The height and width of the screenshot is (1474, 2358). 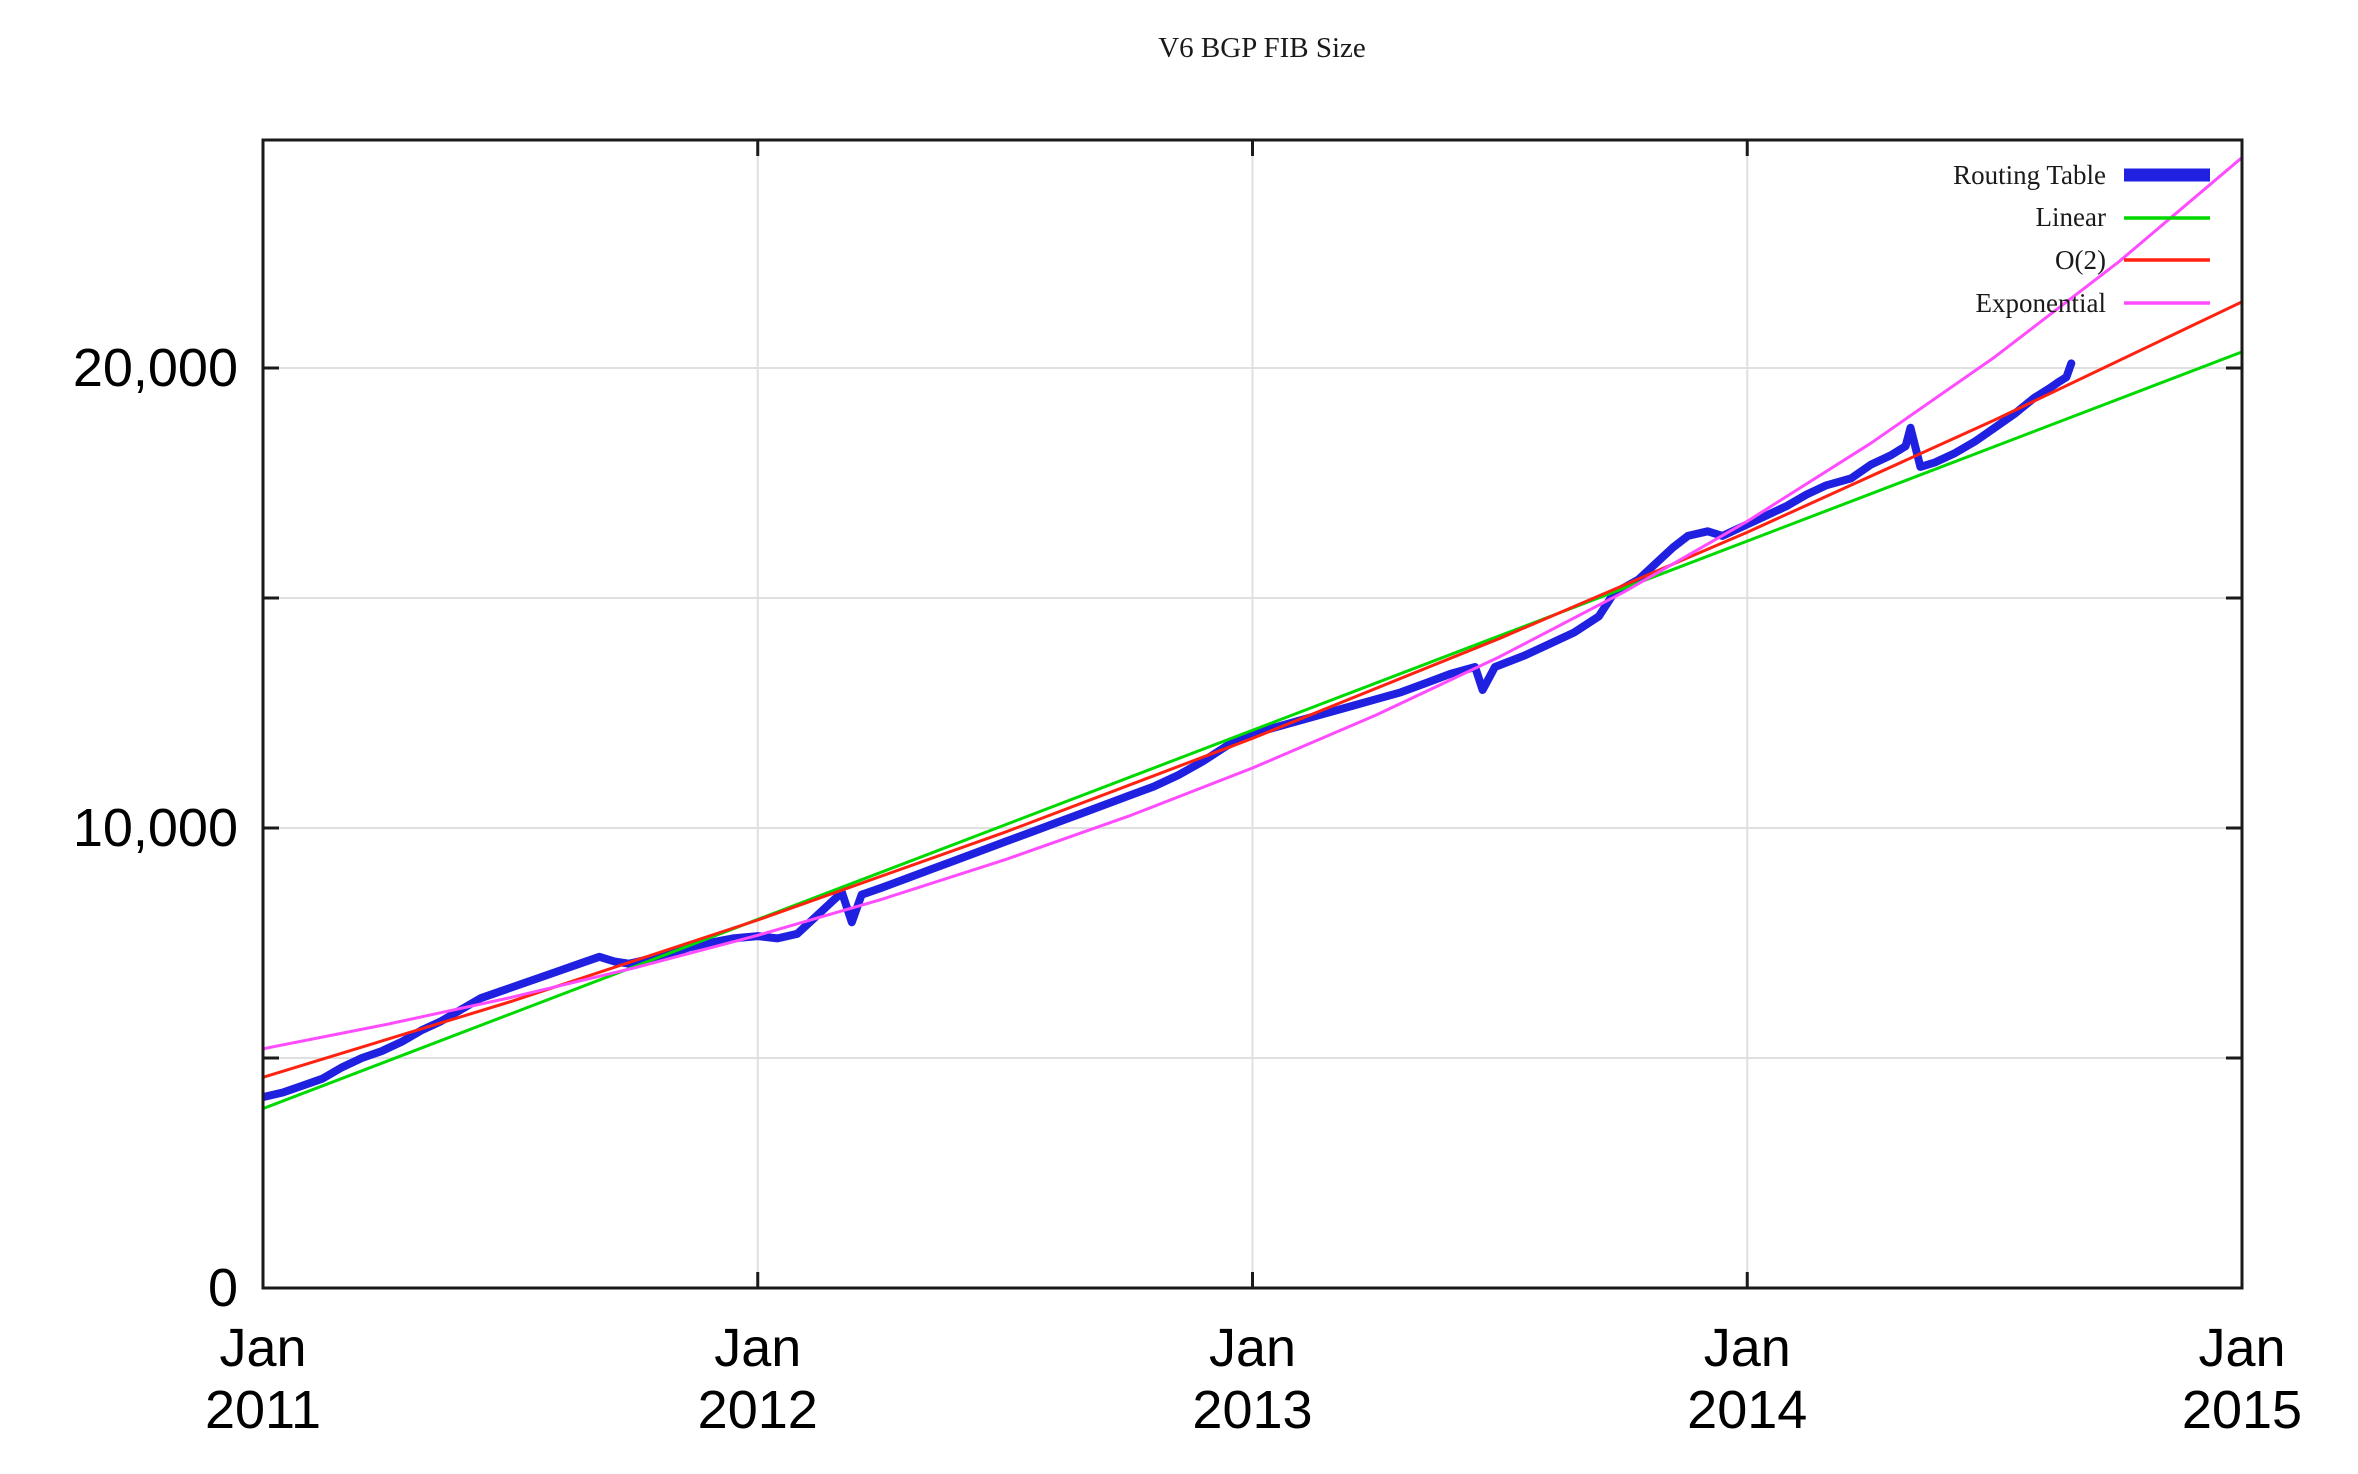 I want to click on legend-item-exponential: Exponential, so click(x=2006, y=303).